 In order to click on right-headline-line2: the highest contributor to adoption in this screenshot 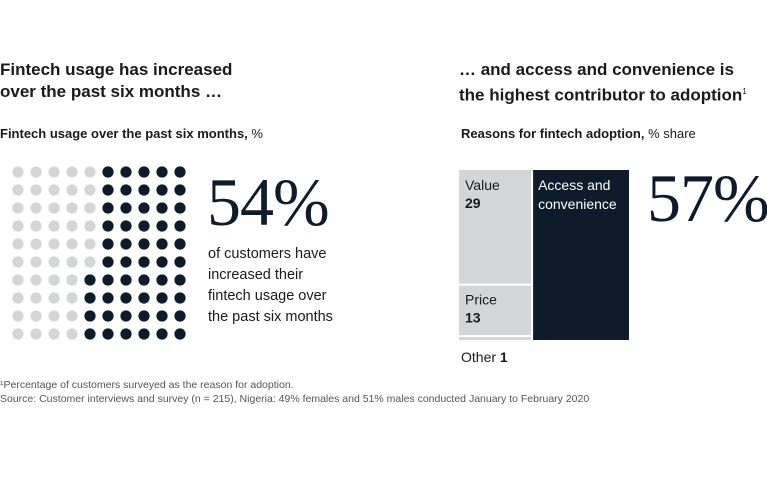, I will do `click(601, 95)`.